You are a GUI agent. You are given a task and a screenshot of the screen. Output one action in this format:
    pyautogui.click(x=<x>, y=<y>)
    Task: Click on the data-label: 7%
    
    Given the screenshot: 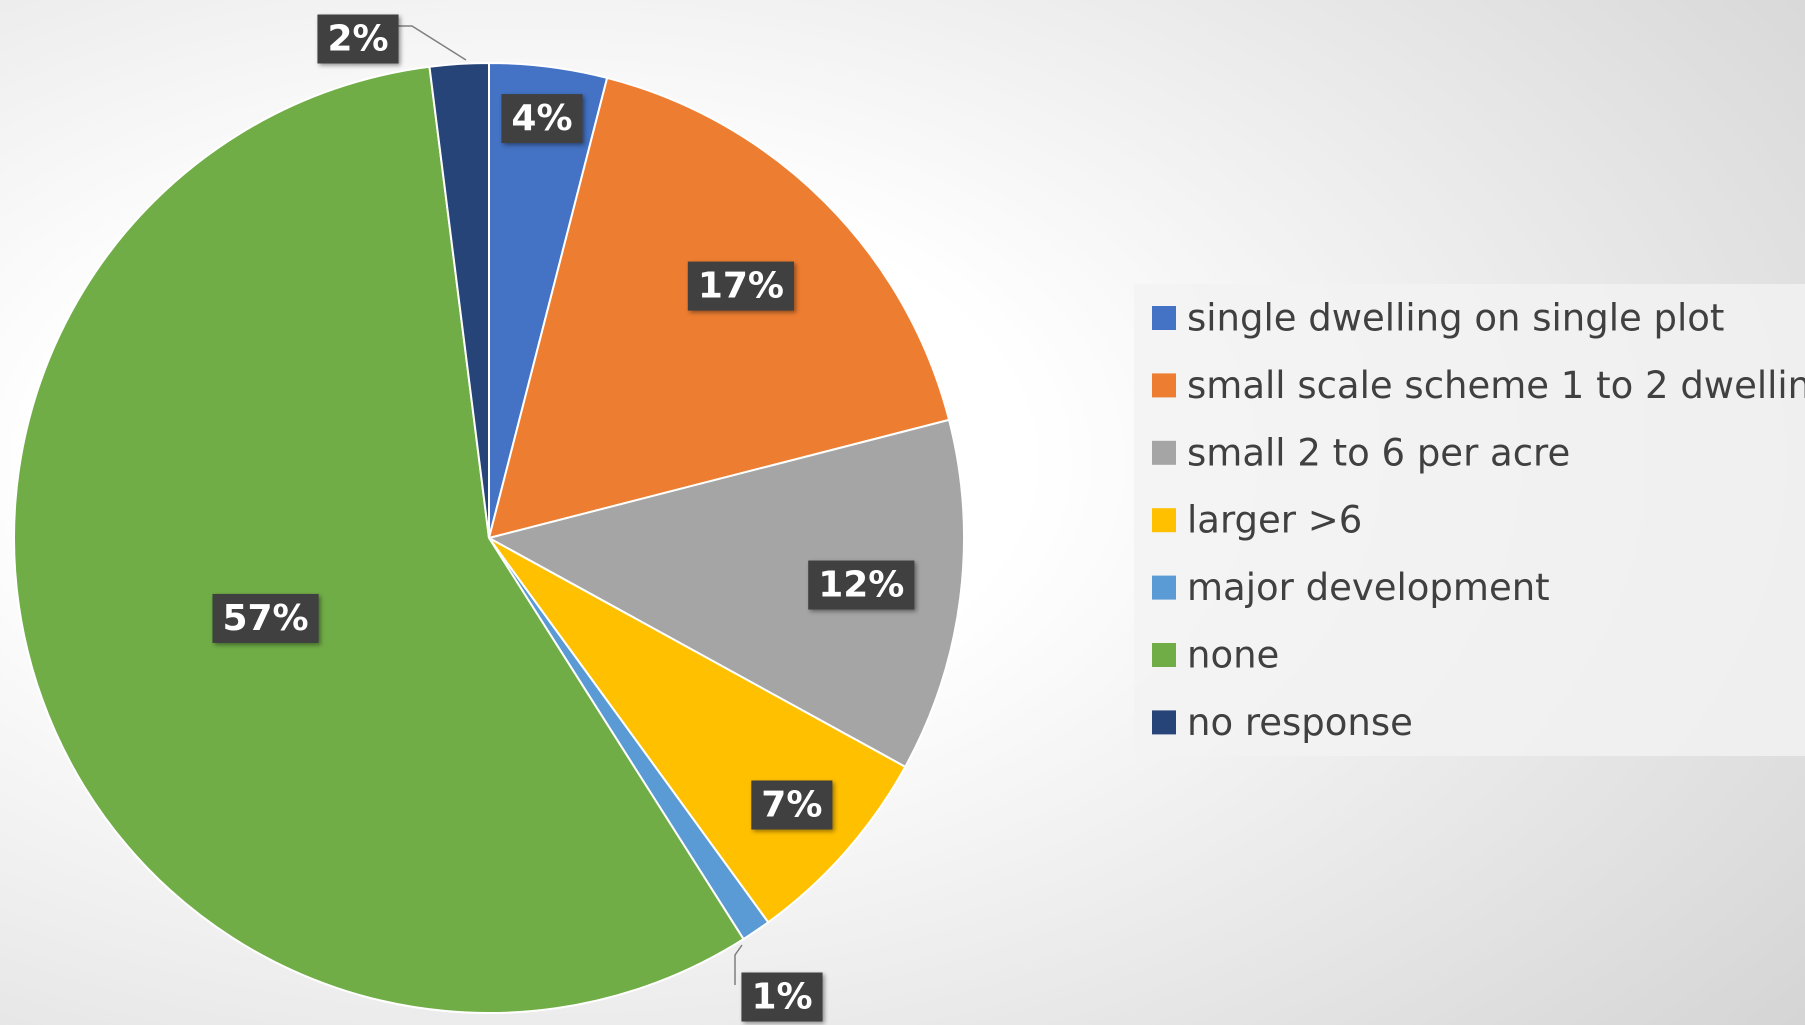 What is the action you would take?
    pyautogui.click(x=791, y=805)
    